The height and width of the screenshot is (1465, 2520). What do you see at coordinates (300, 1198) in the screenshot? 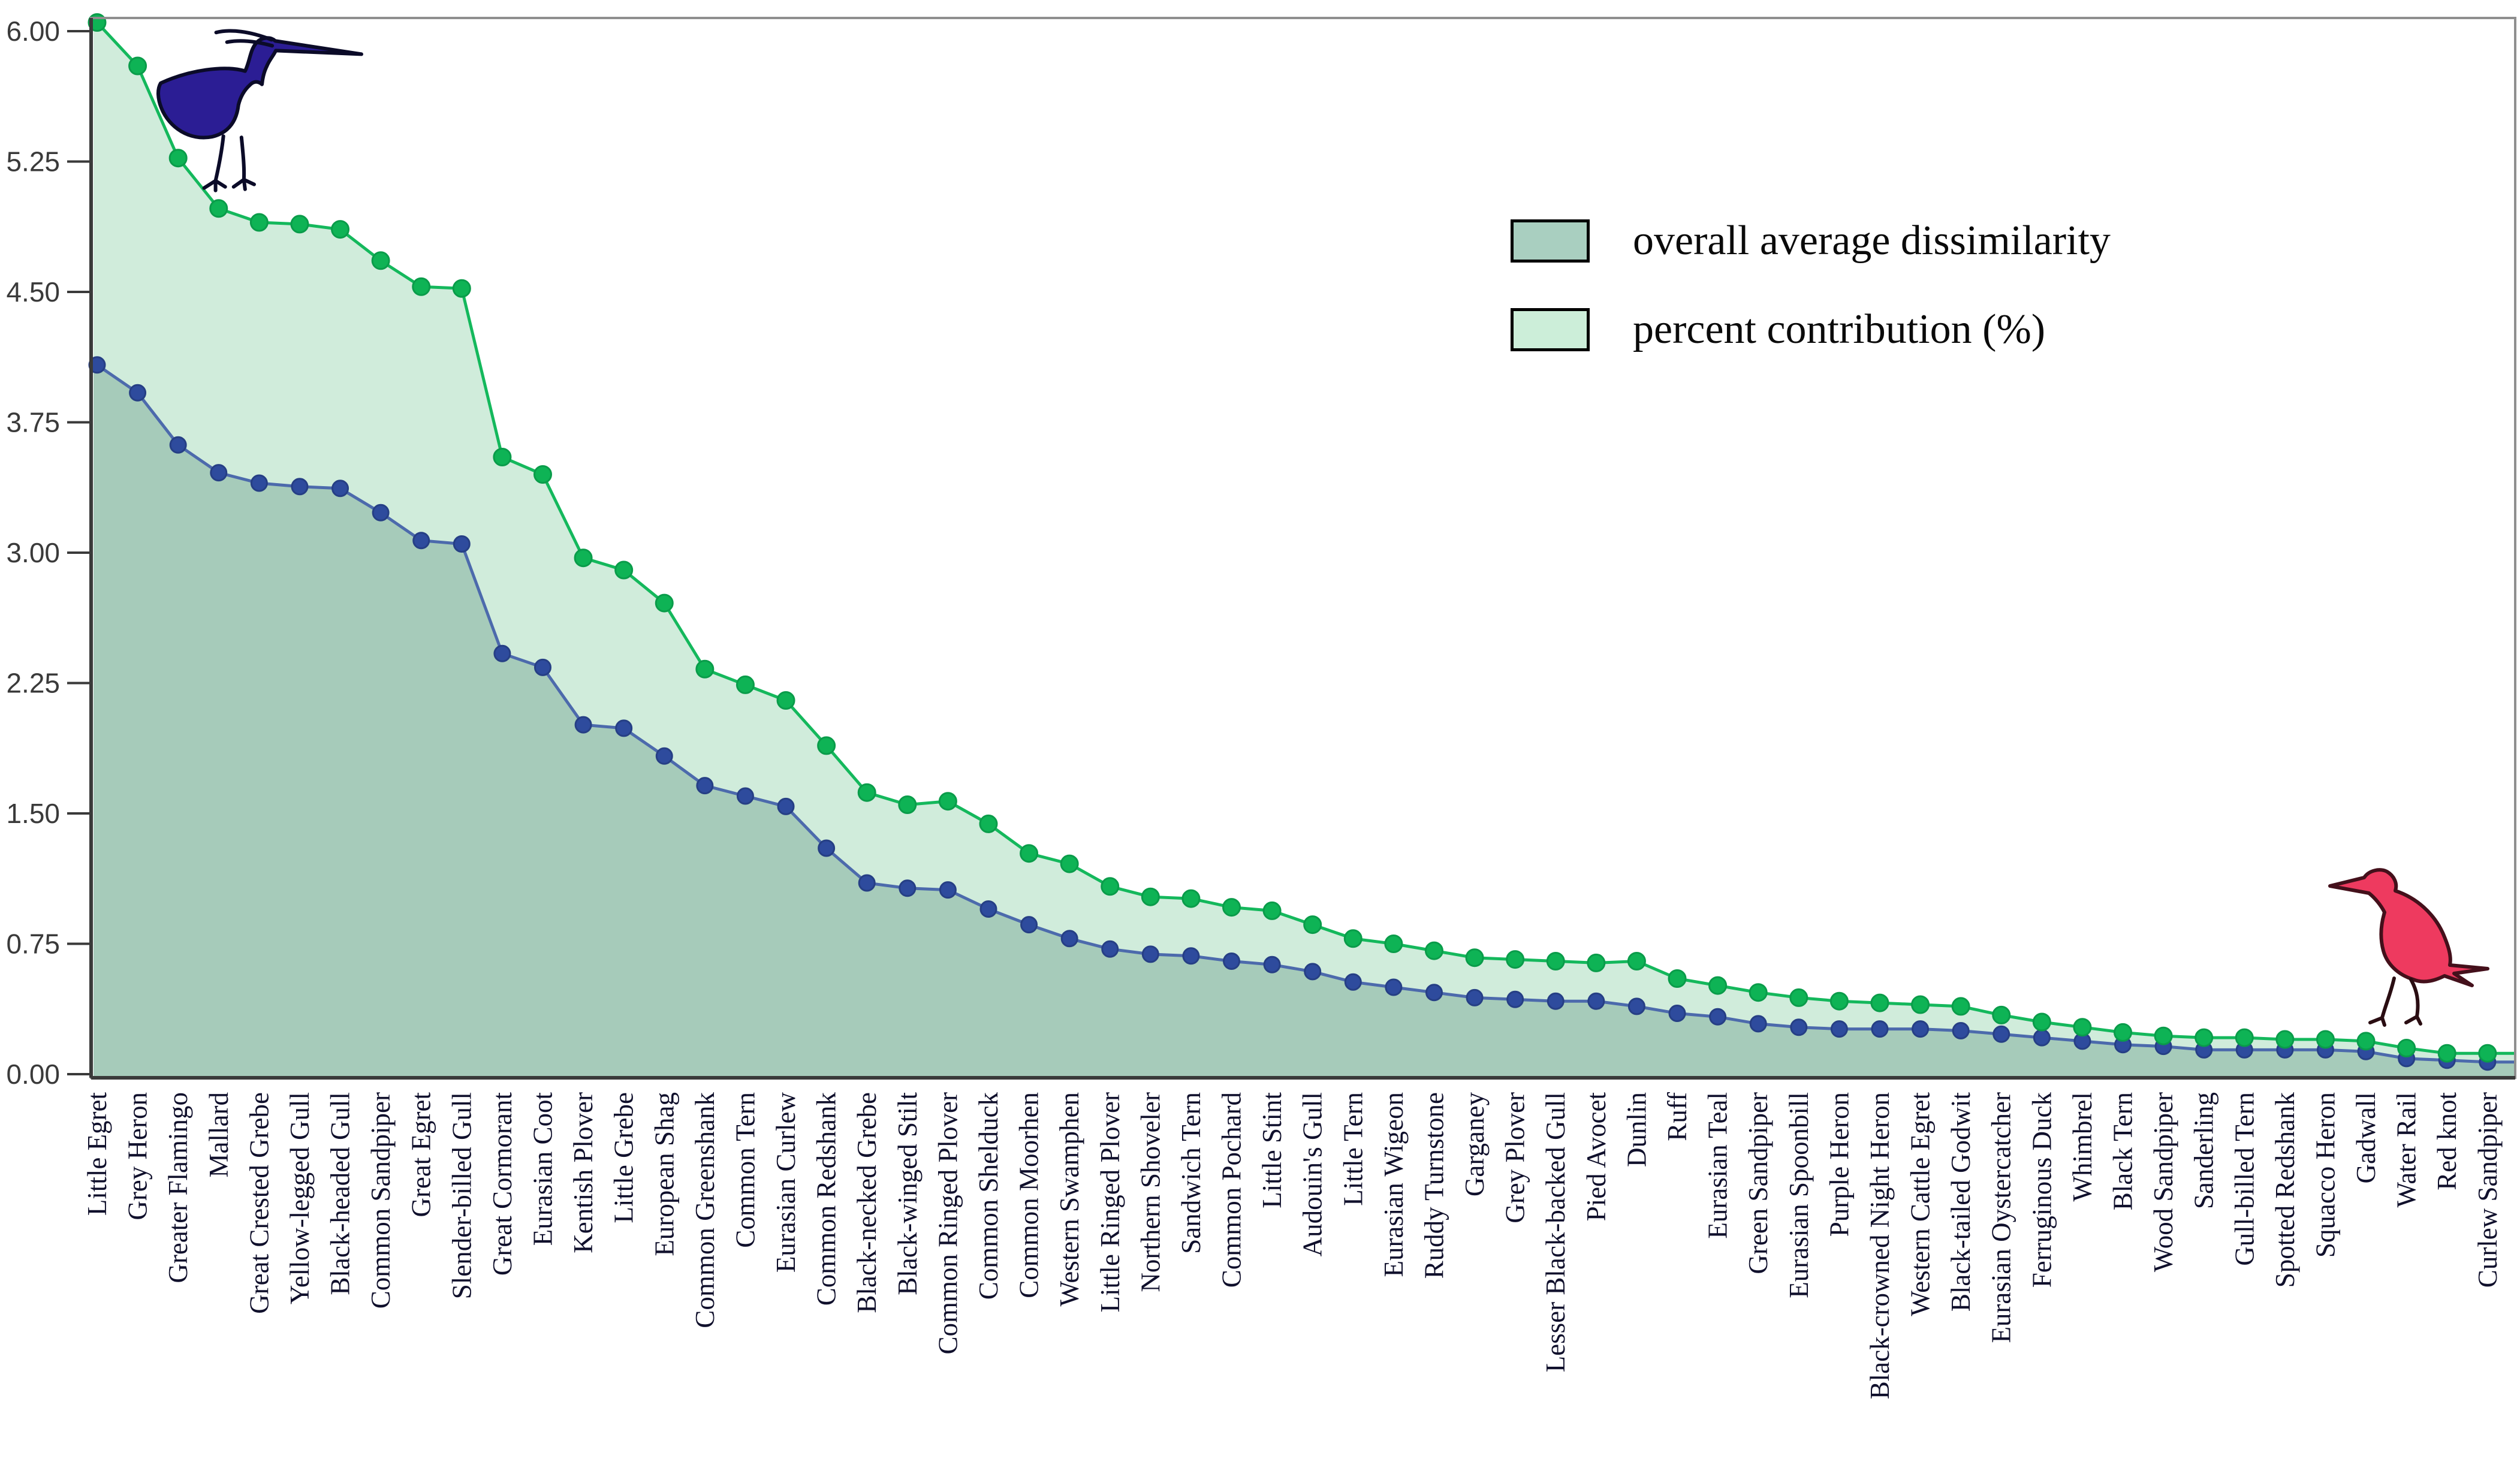
I see `x-axis-label: Yellow-legged Gull` at bounding box center [300, 1198].